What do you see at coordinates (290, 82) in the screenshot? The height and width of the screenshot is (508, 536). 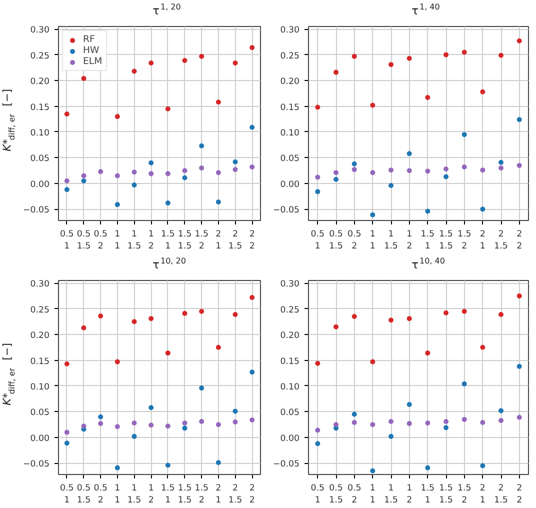 I see `y-tick-label: 0.20` at bounding box center [290, 82].